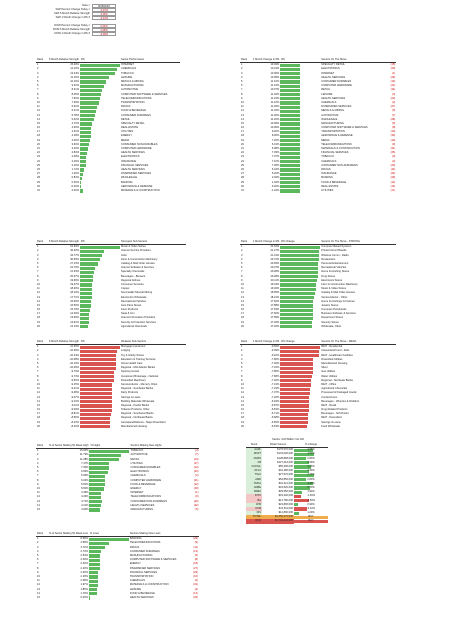  Describe the element at coordinates (74, 355) in the screenshot. I see `value-cell: -10.24%` at that location.